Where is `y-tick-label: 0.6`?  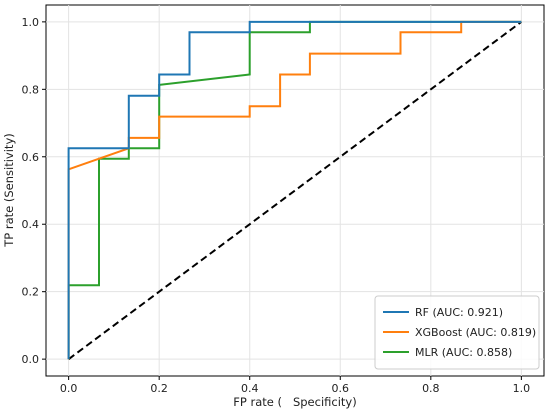
y-tick-label: 0.6 is located at coordinates (31, 157).